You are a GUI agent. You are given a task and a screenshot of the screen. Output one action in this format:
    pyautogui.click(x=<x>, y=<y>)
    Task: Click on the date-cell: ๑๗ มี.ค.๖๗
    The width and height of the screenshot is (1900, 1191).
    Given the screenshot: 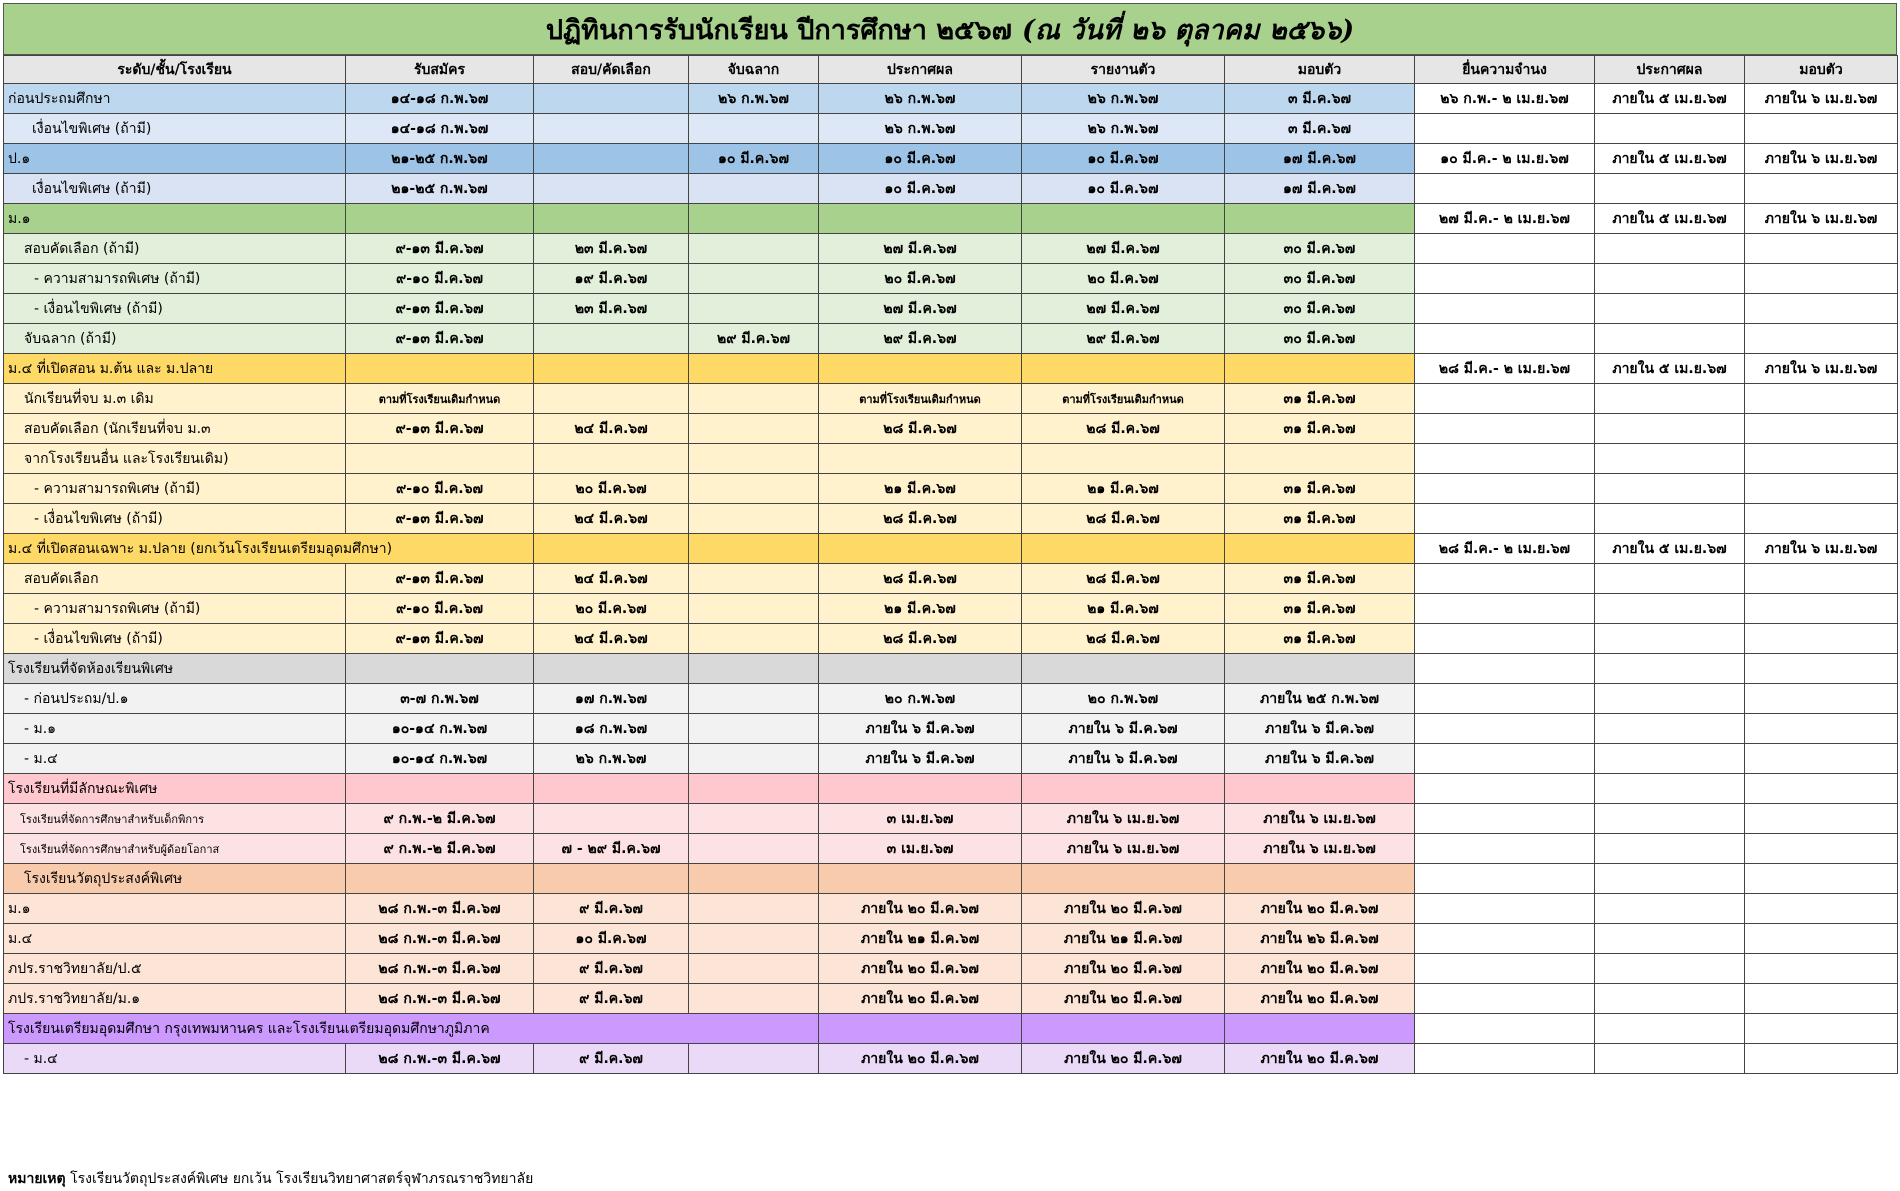 What is the action you would take?
    pyautogui.click(x=1319, y=188)
    